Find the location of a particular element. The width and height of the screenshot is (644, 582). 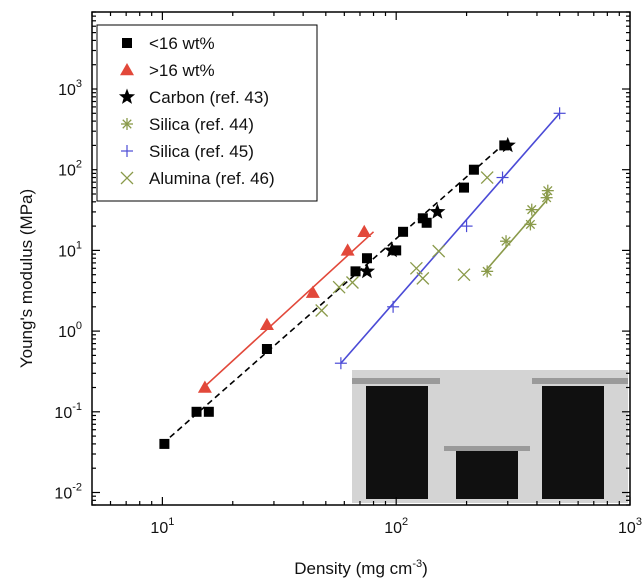

inset-sample-right is located at coordinates (573, 442).